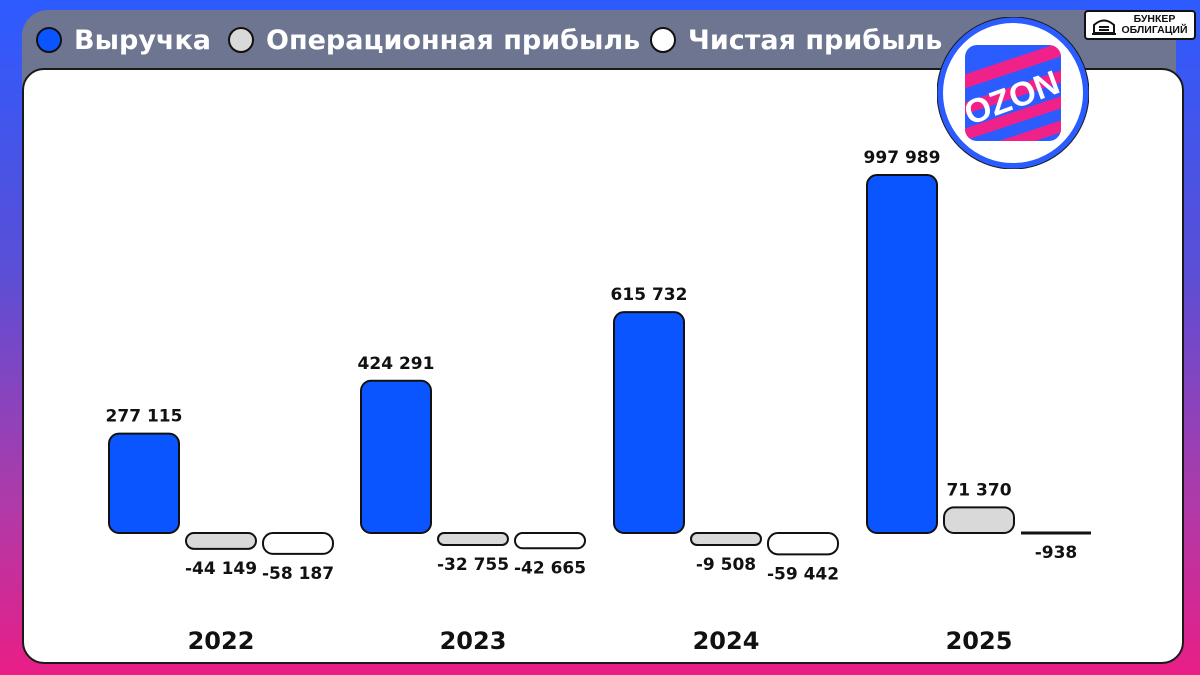 The width and height of the screenshot is (1200, 675). What do you see at coordinates (726, 539) in the screenshot?
I see `bar-operating-profit-2024` at bounding box center [726, 539].